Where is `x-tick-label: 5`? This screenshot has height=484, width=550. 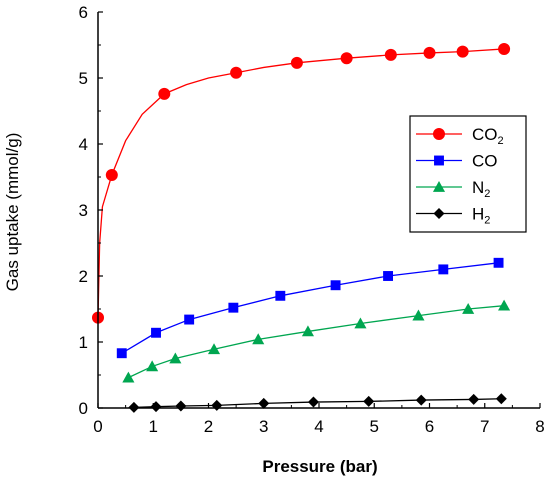 x-tick-label: 5 is located at coordinates (374, 426).